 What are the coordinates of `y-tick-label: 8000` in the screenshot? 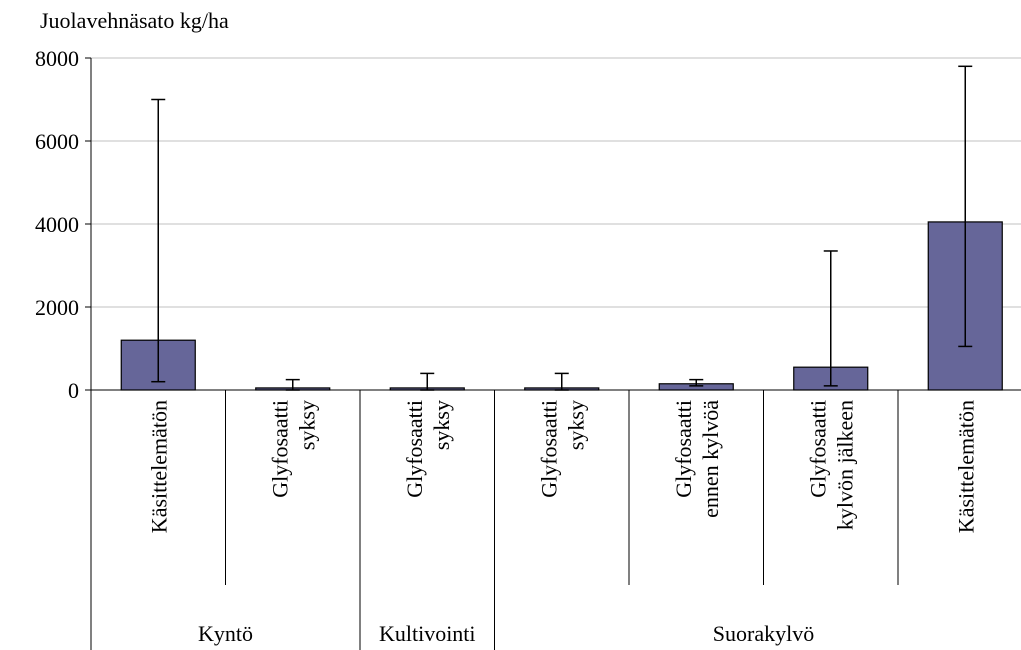 It's located at (57, 58).